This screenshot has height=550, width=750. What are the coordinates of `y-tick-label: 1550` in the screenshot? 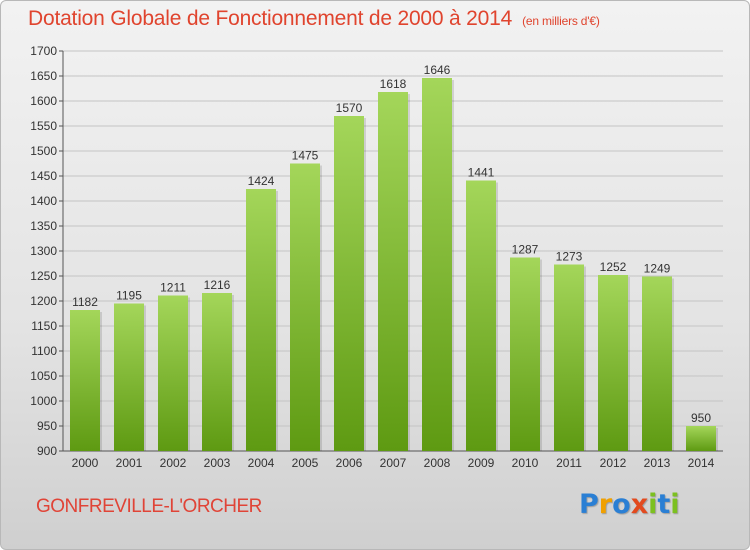 It's located at (43, 126).